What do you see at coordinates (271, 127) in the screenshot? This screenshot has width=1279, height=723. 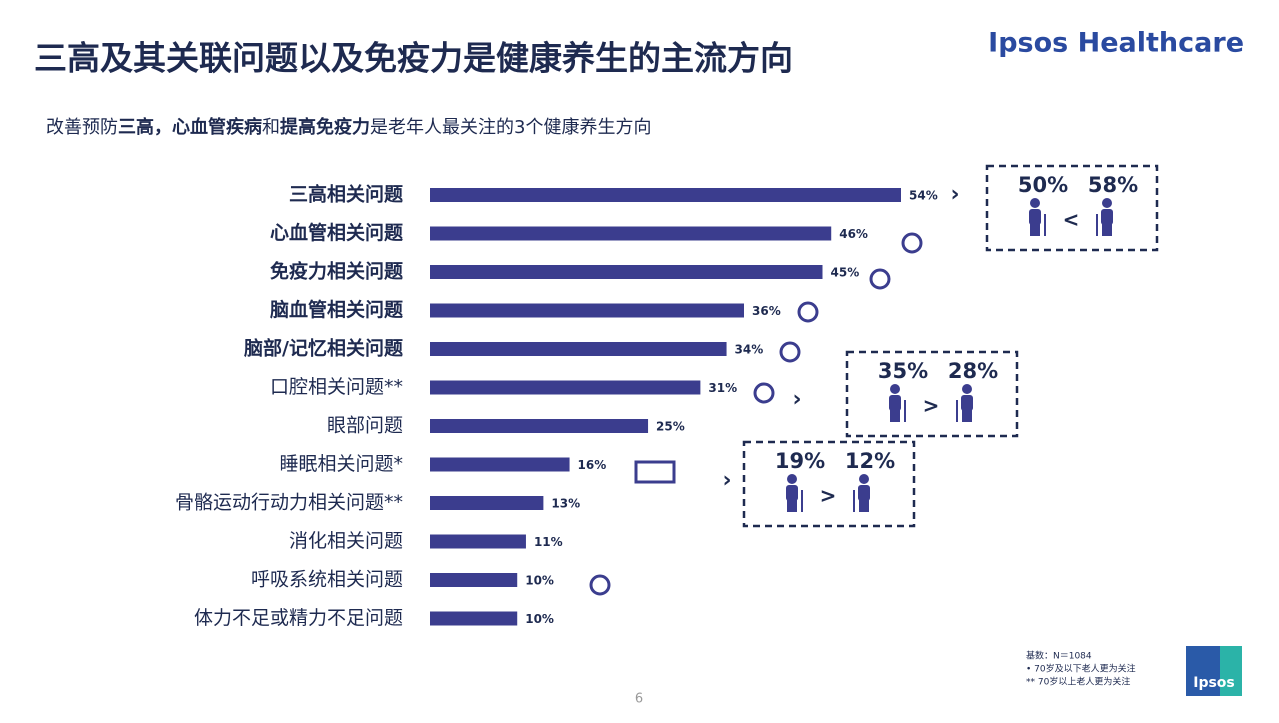 I see `subtitle-part: 和` at bounding box center [271, 127].